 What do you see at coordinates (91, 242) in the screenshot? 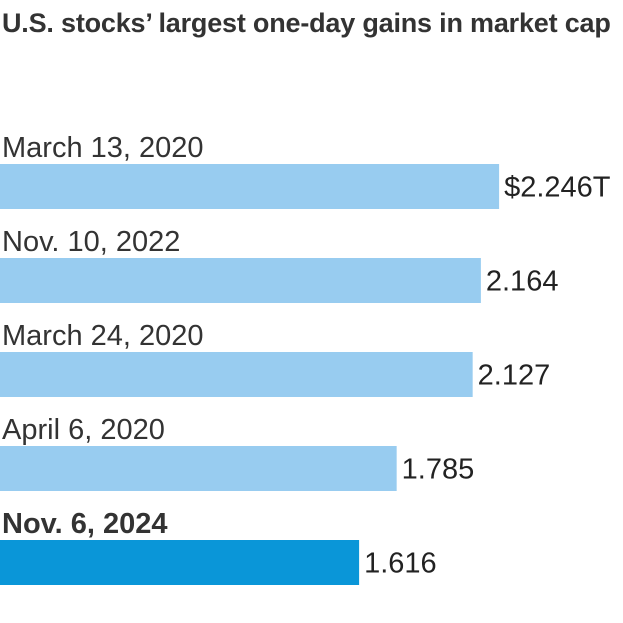
I see `category-label: Nov. 10, 2022` at bounding box center [91, 242].